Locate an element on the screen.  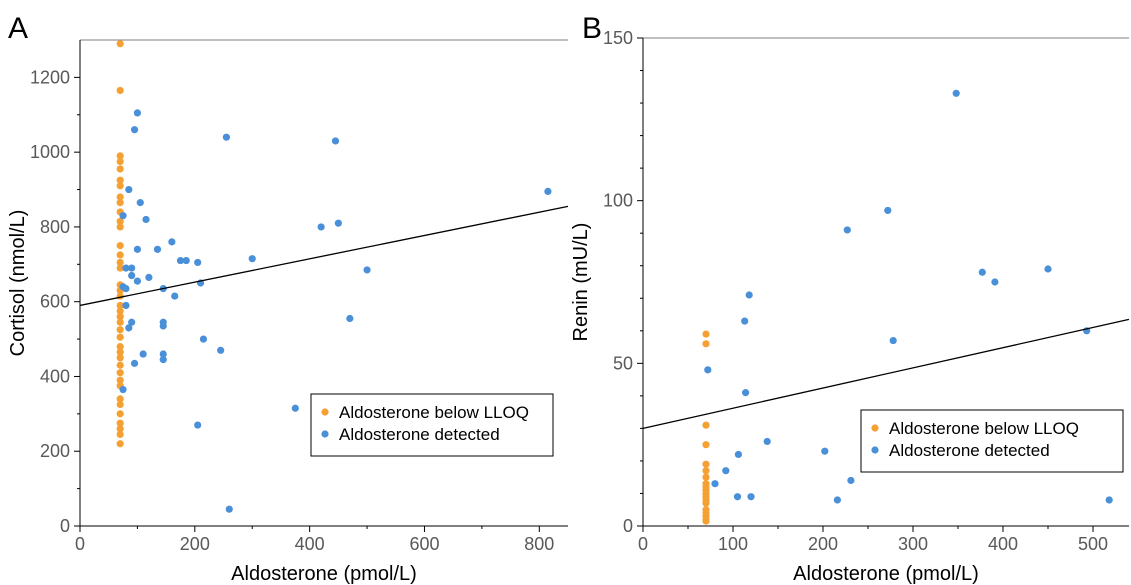
y-tick-label: 150 is located at coordinates (618, 38).